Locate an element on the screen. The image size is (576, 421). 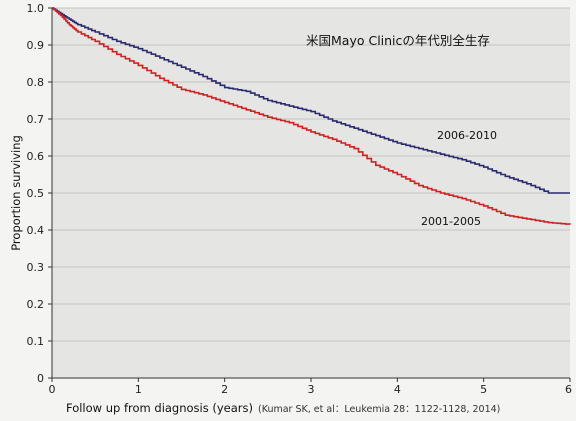
y-tick-label: 0 is located at coordinates (40, 378).